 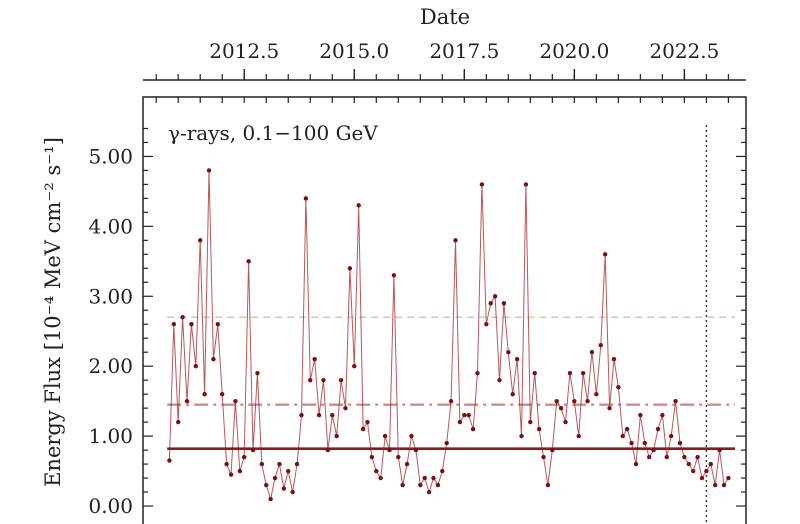 What do you see at coordinates (273, 133) in the screenshot?
I see `chart-annotation: γ-rays, 0.1−100 GeV` at bounding box center [273, 133].